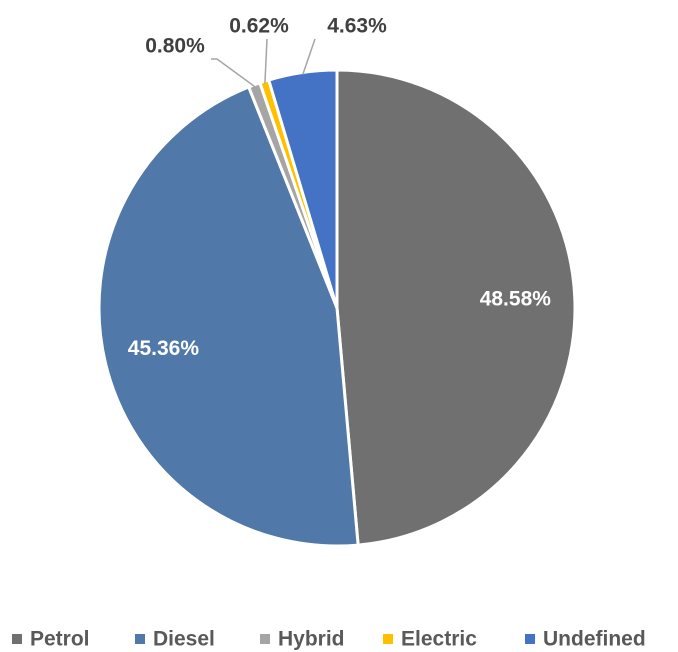 The image size is (678, 652). I want to click on legend-label: Diesel, so click(184, 639).